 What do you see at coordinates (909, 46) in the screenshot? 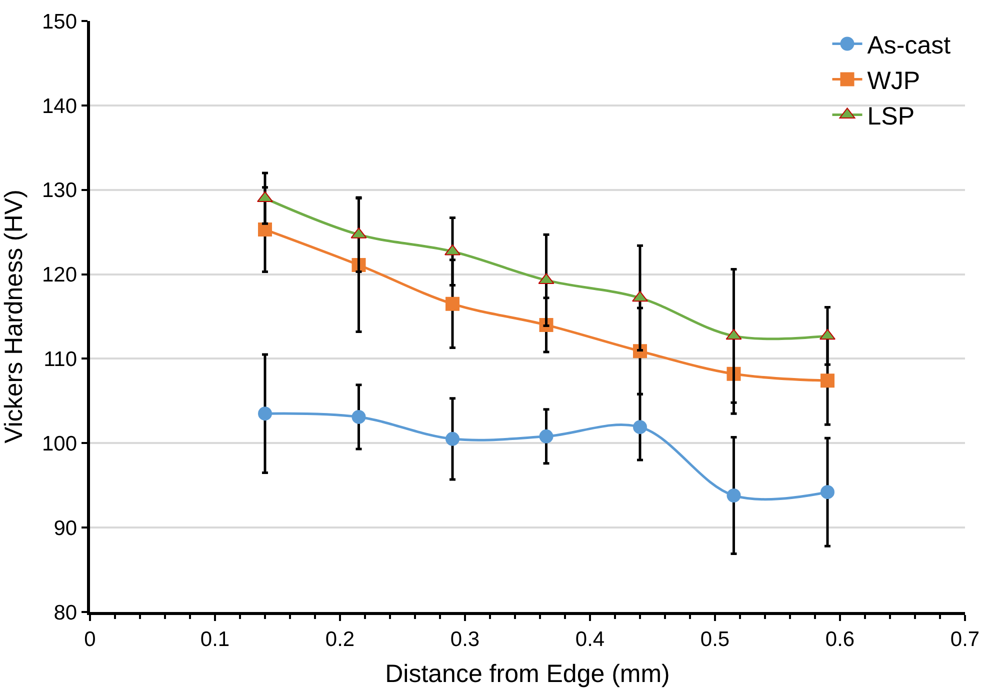
I see `legend-label: As-cast` at bounding box center [909, 46].